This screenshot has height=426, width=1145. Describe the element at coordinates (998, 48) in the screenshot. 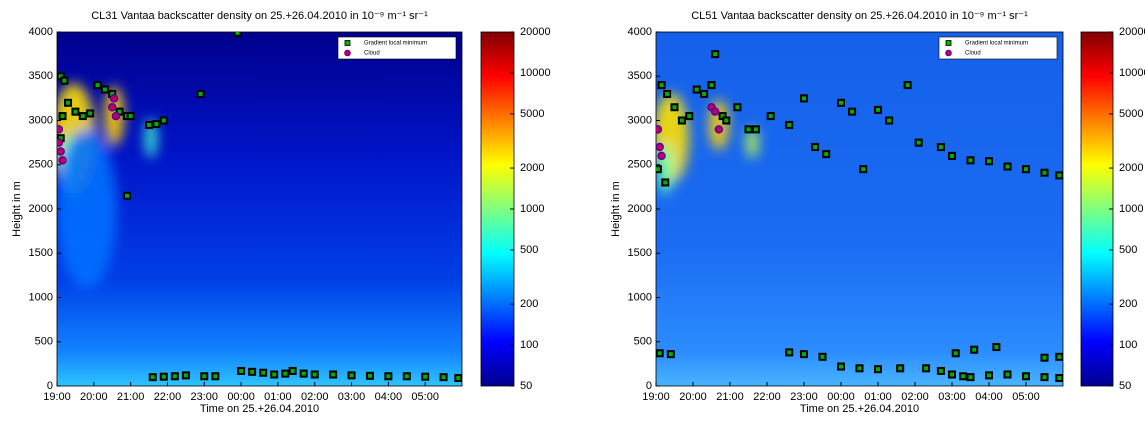

I see `legend-box` at that location.